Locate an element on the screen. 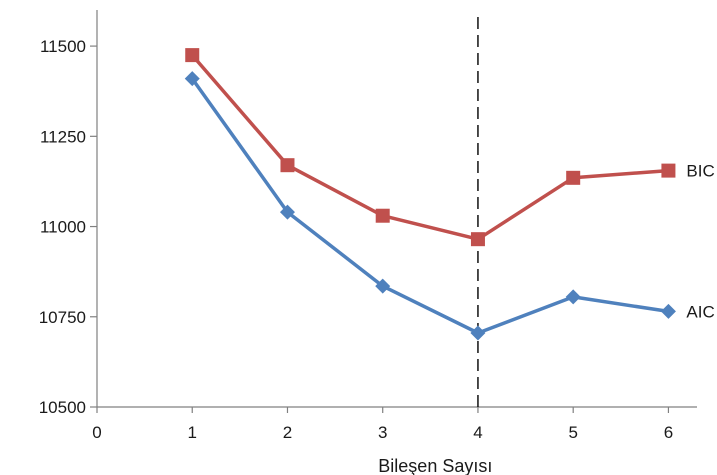  y-tick-label: 10750 is located at coordinates (62, 317).